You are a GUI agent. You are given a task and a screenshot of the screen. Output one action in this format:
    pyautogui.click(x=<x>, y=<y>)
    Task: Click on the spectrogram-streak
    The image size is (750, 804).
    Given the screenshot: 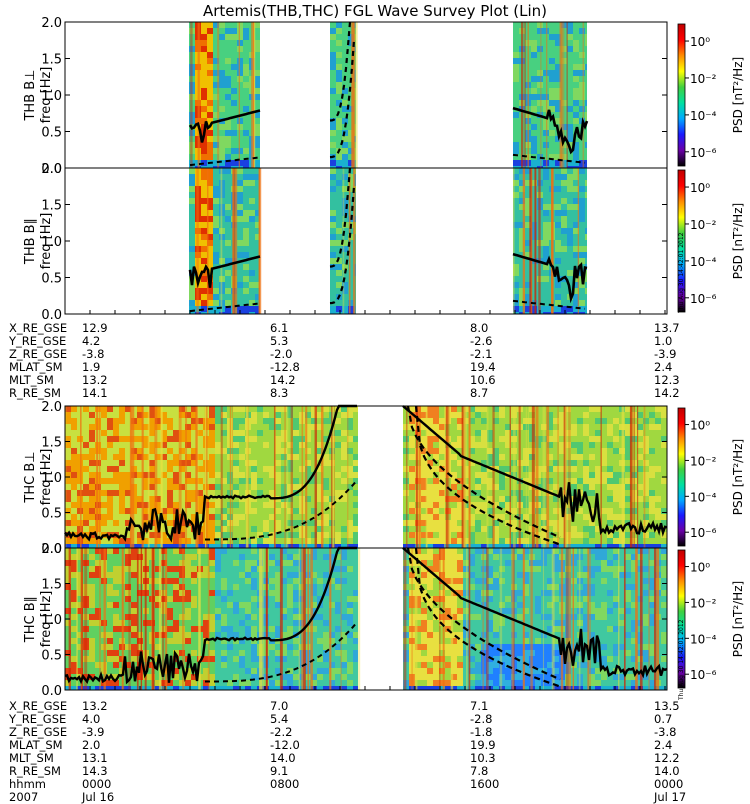 What is the action you would take?
    pyautogui.click(x=198, y=95)
    